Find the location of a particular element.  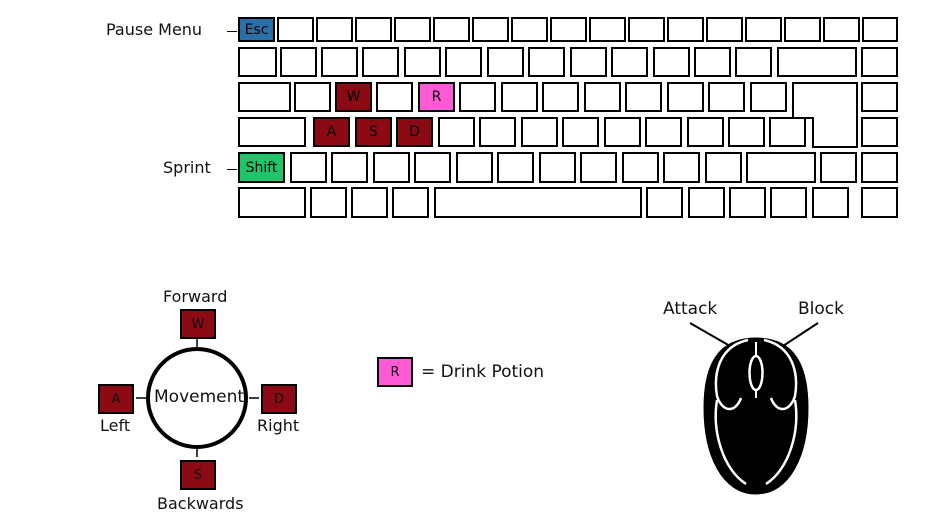

forward-key: W is located at coordinates (198, 324).